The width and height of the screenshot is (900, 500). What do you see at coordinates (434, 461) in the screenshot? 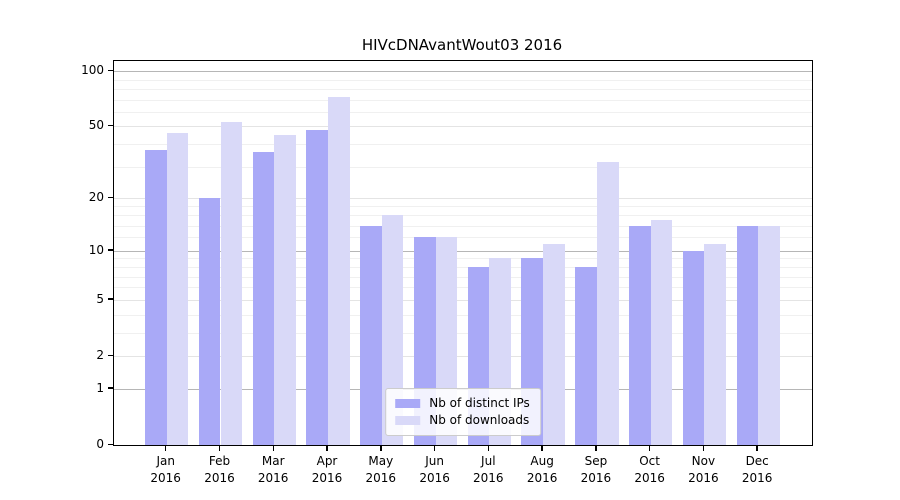
I see `x-tick-month-jun: Jun` at bounding box center [434, 461].